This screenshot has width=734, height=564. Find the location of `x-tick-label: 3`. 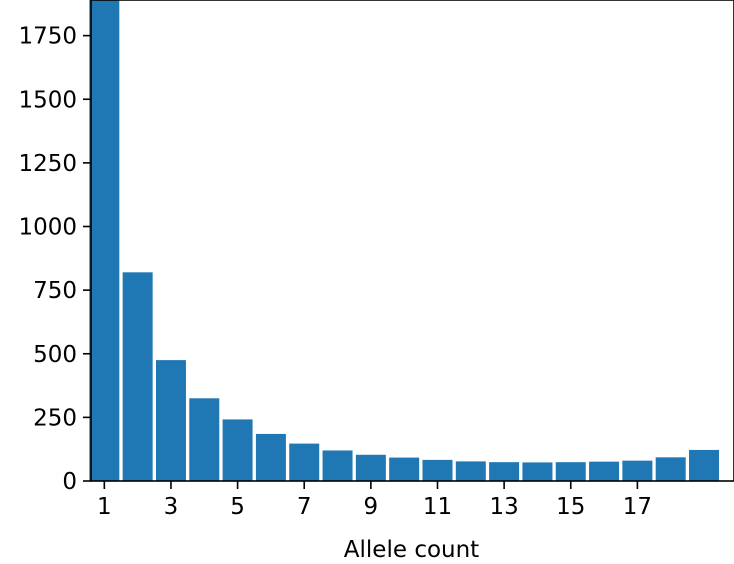

x-tick-label: 3 is located at coordinates (171, 507).